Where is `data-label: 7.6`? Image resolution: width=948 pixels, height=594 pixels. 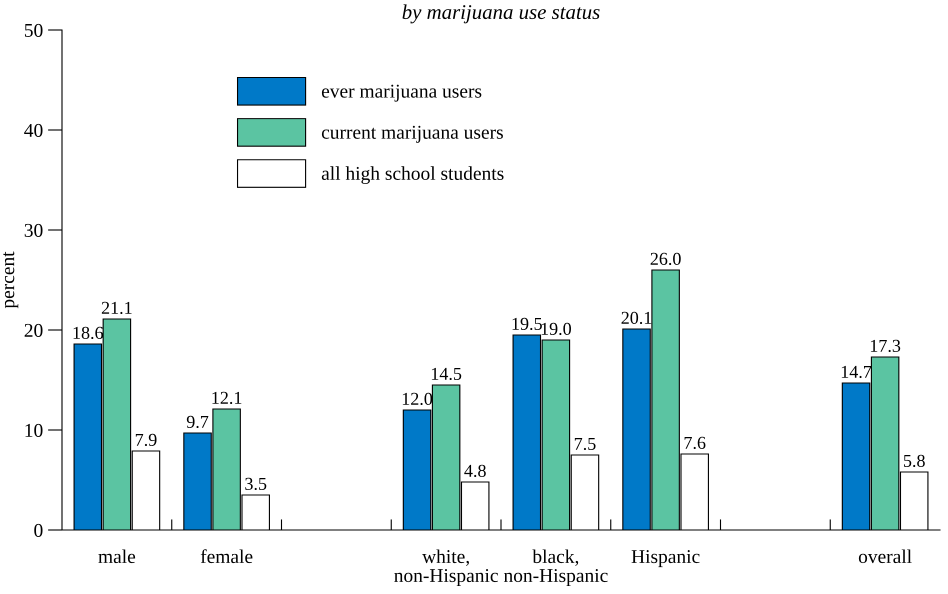
data-label: 7.6 is located at coordinates (695, 443).